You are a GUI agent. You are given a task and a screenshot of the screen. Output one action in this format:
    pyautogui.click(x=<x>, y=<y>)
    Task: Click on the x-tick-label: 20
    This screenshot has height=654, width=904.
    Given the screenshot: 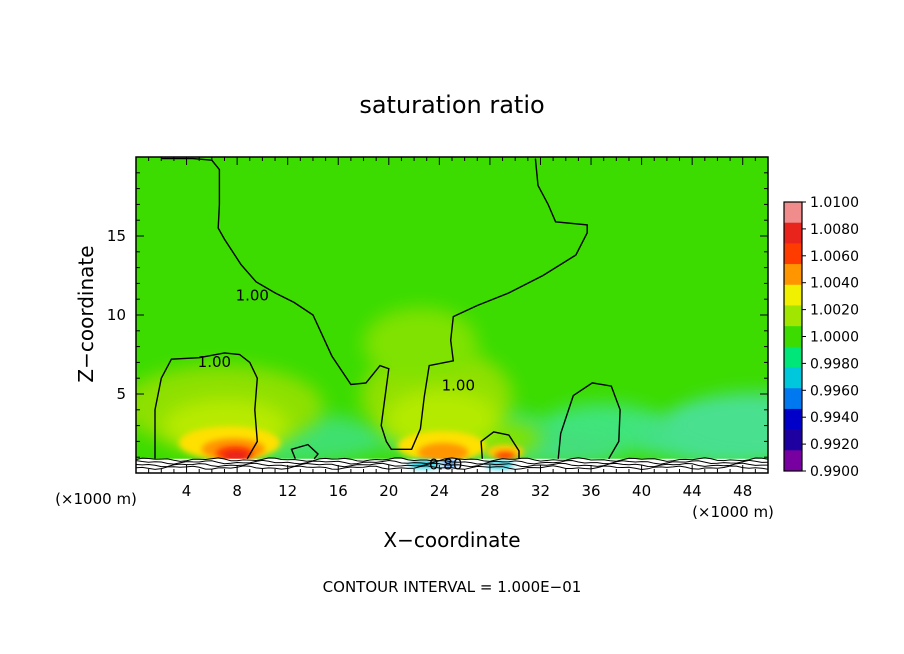 What is the action you would take?
    pyautogui.click(x=388, y=491)
    